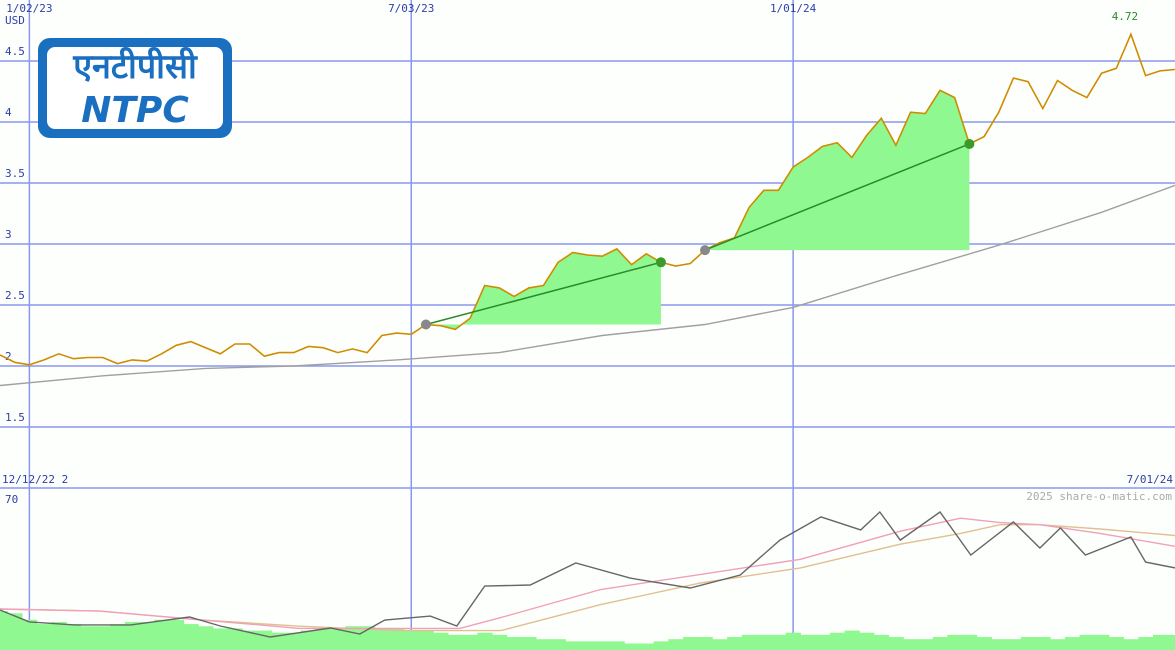  What do you see at coordinates (660, 262) in the screenshot?
I see `trend-end` at bounding box center [660, 262].